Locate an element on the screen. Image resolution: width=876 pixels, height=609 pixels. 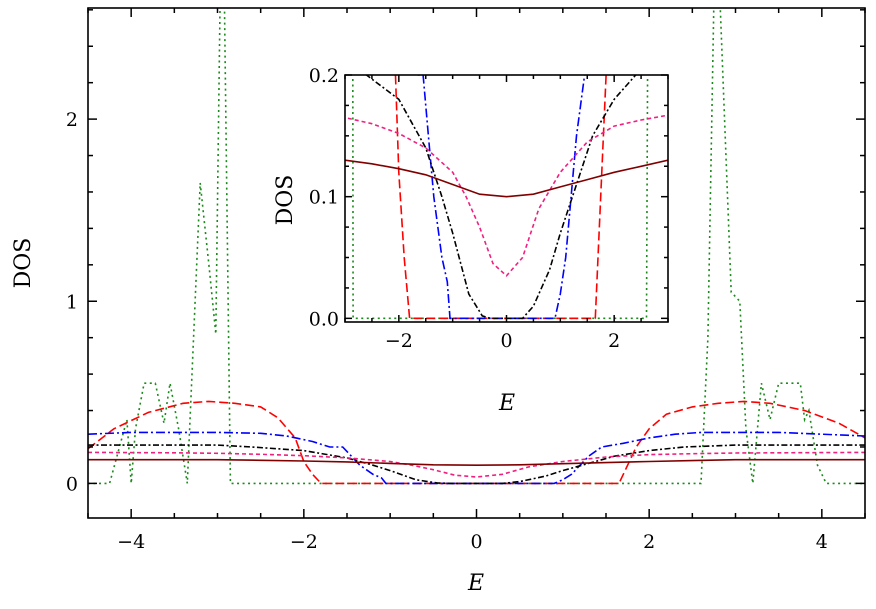
plot-background is located at coordinates (506, 198).